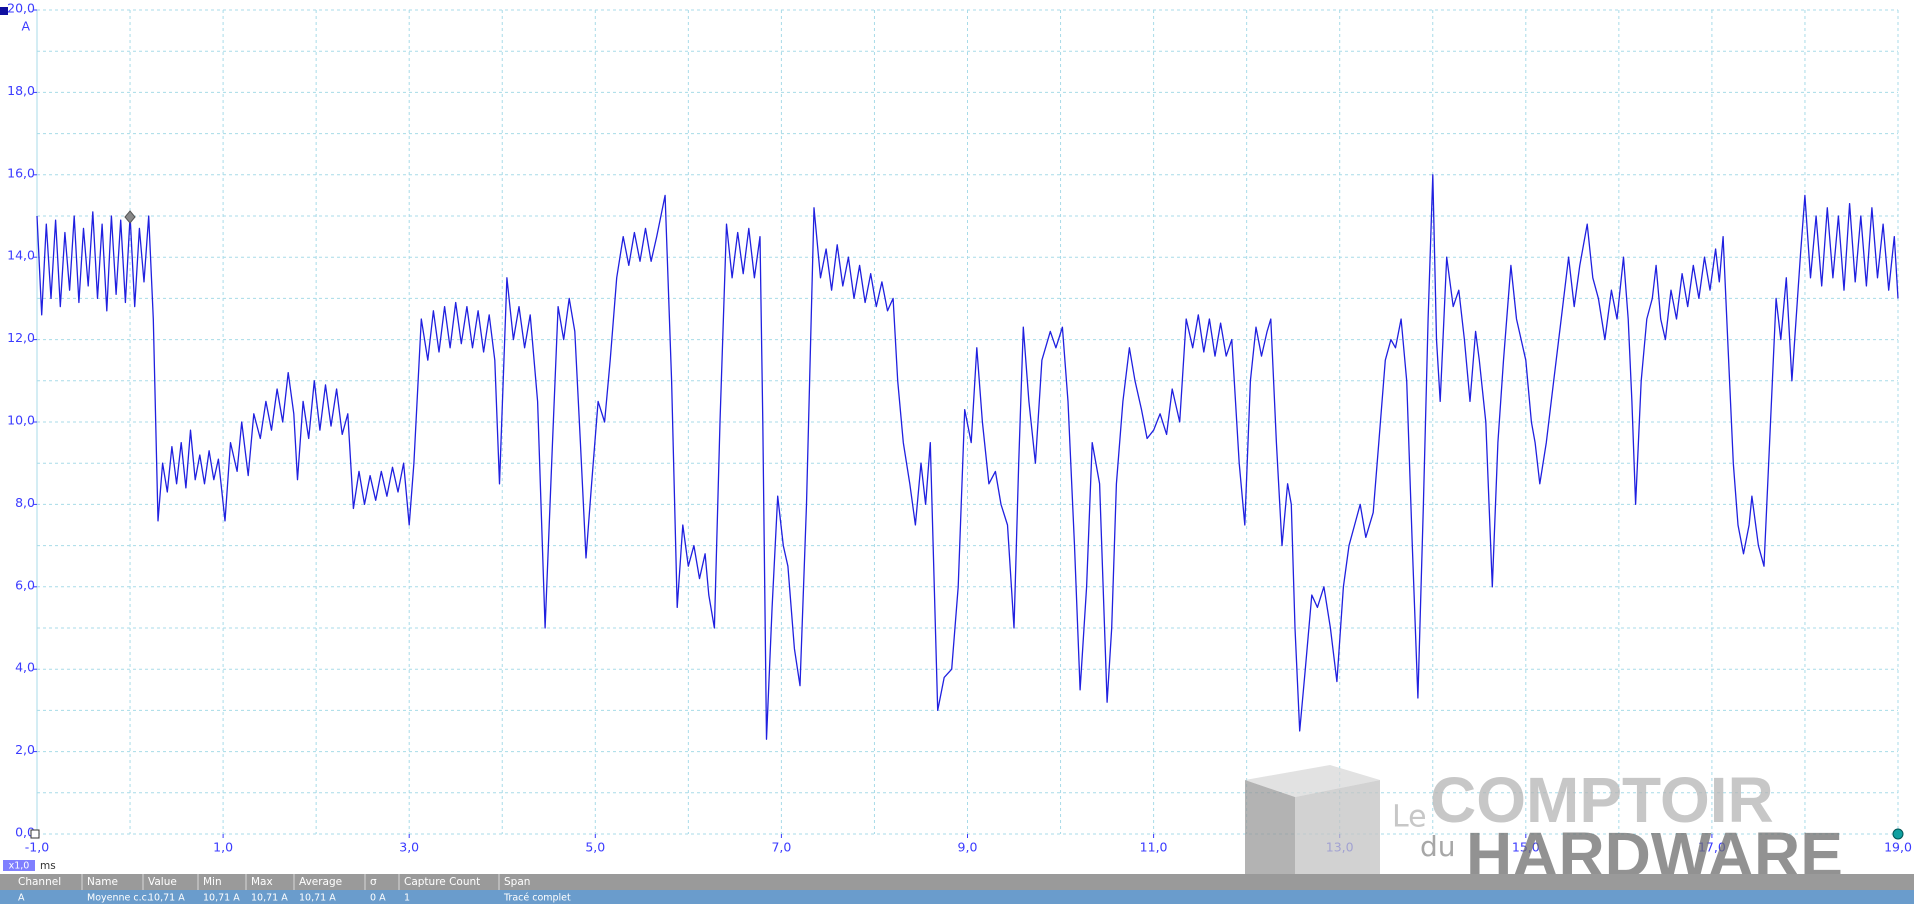 Image resolution: width=1914 pixels, height=904 pixels. Describe the element at coordinates (21, 255) in the screenshot. I see `y-tick-label: 14,0` at that location.